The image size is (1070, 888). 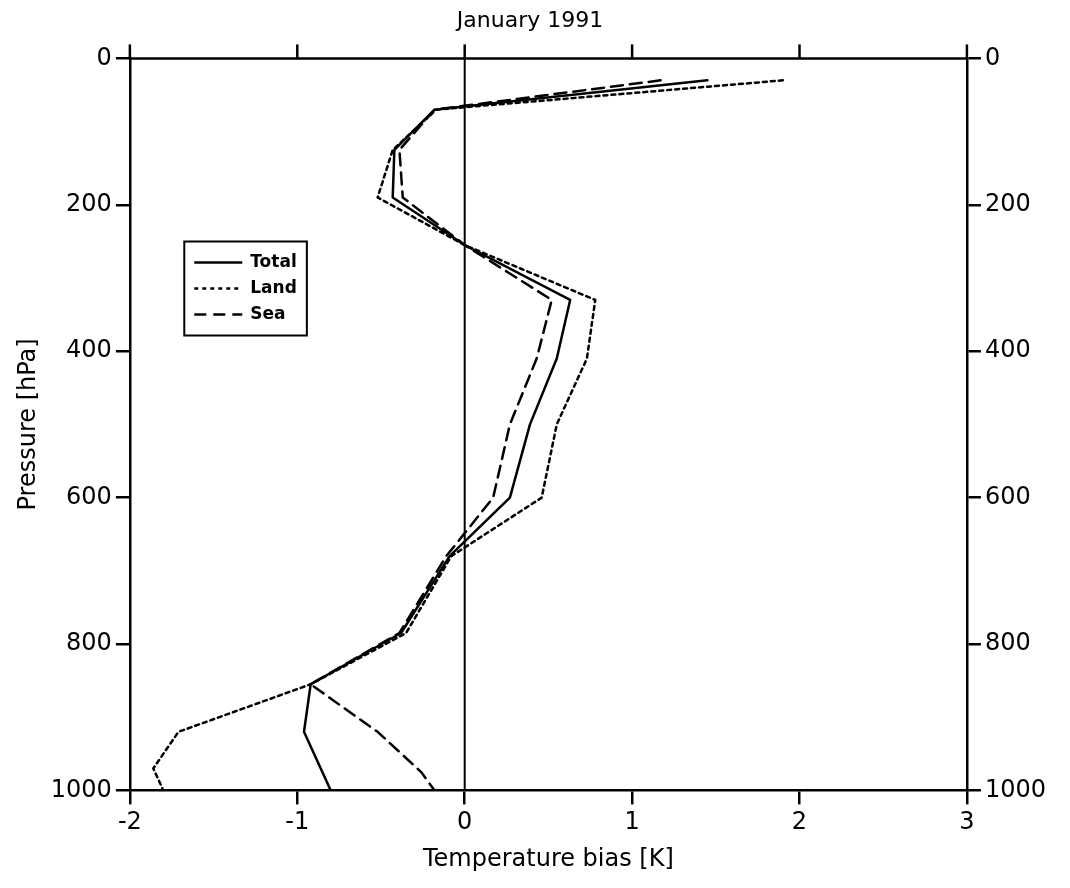 What do you see at coordinates (297, 821) in the screenshot?
I see `x-tick-label: -1` at bounding box center [297, 821].